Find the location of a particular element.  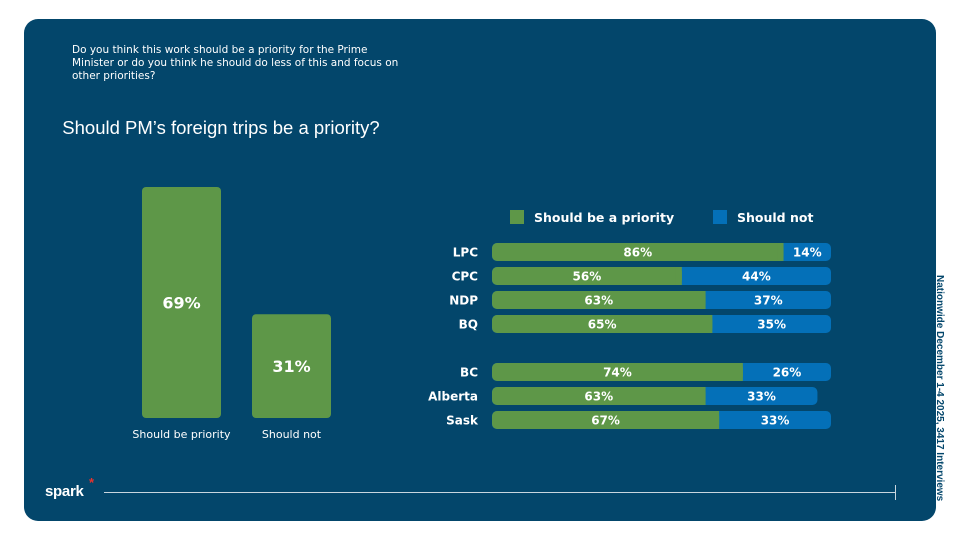

row-label-alberta: Alberta is located at coordinates (453, 397).